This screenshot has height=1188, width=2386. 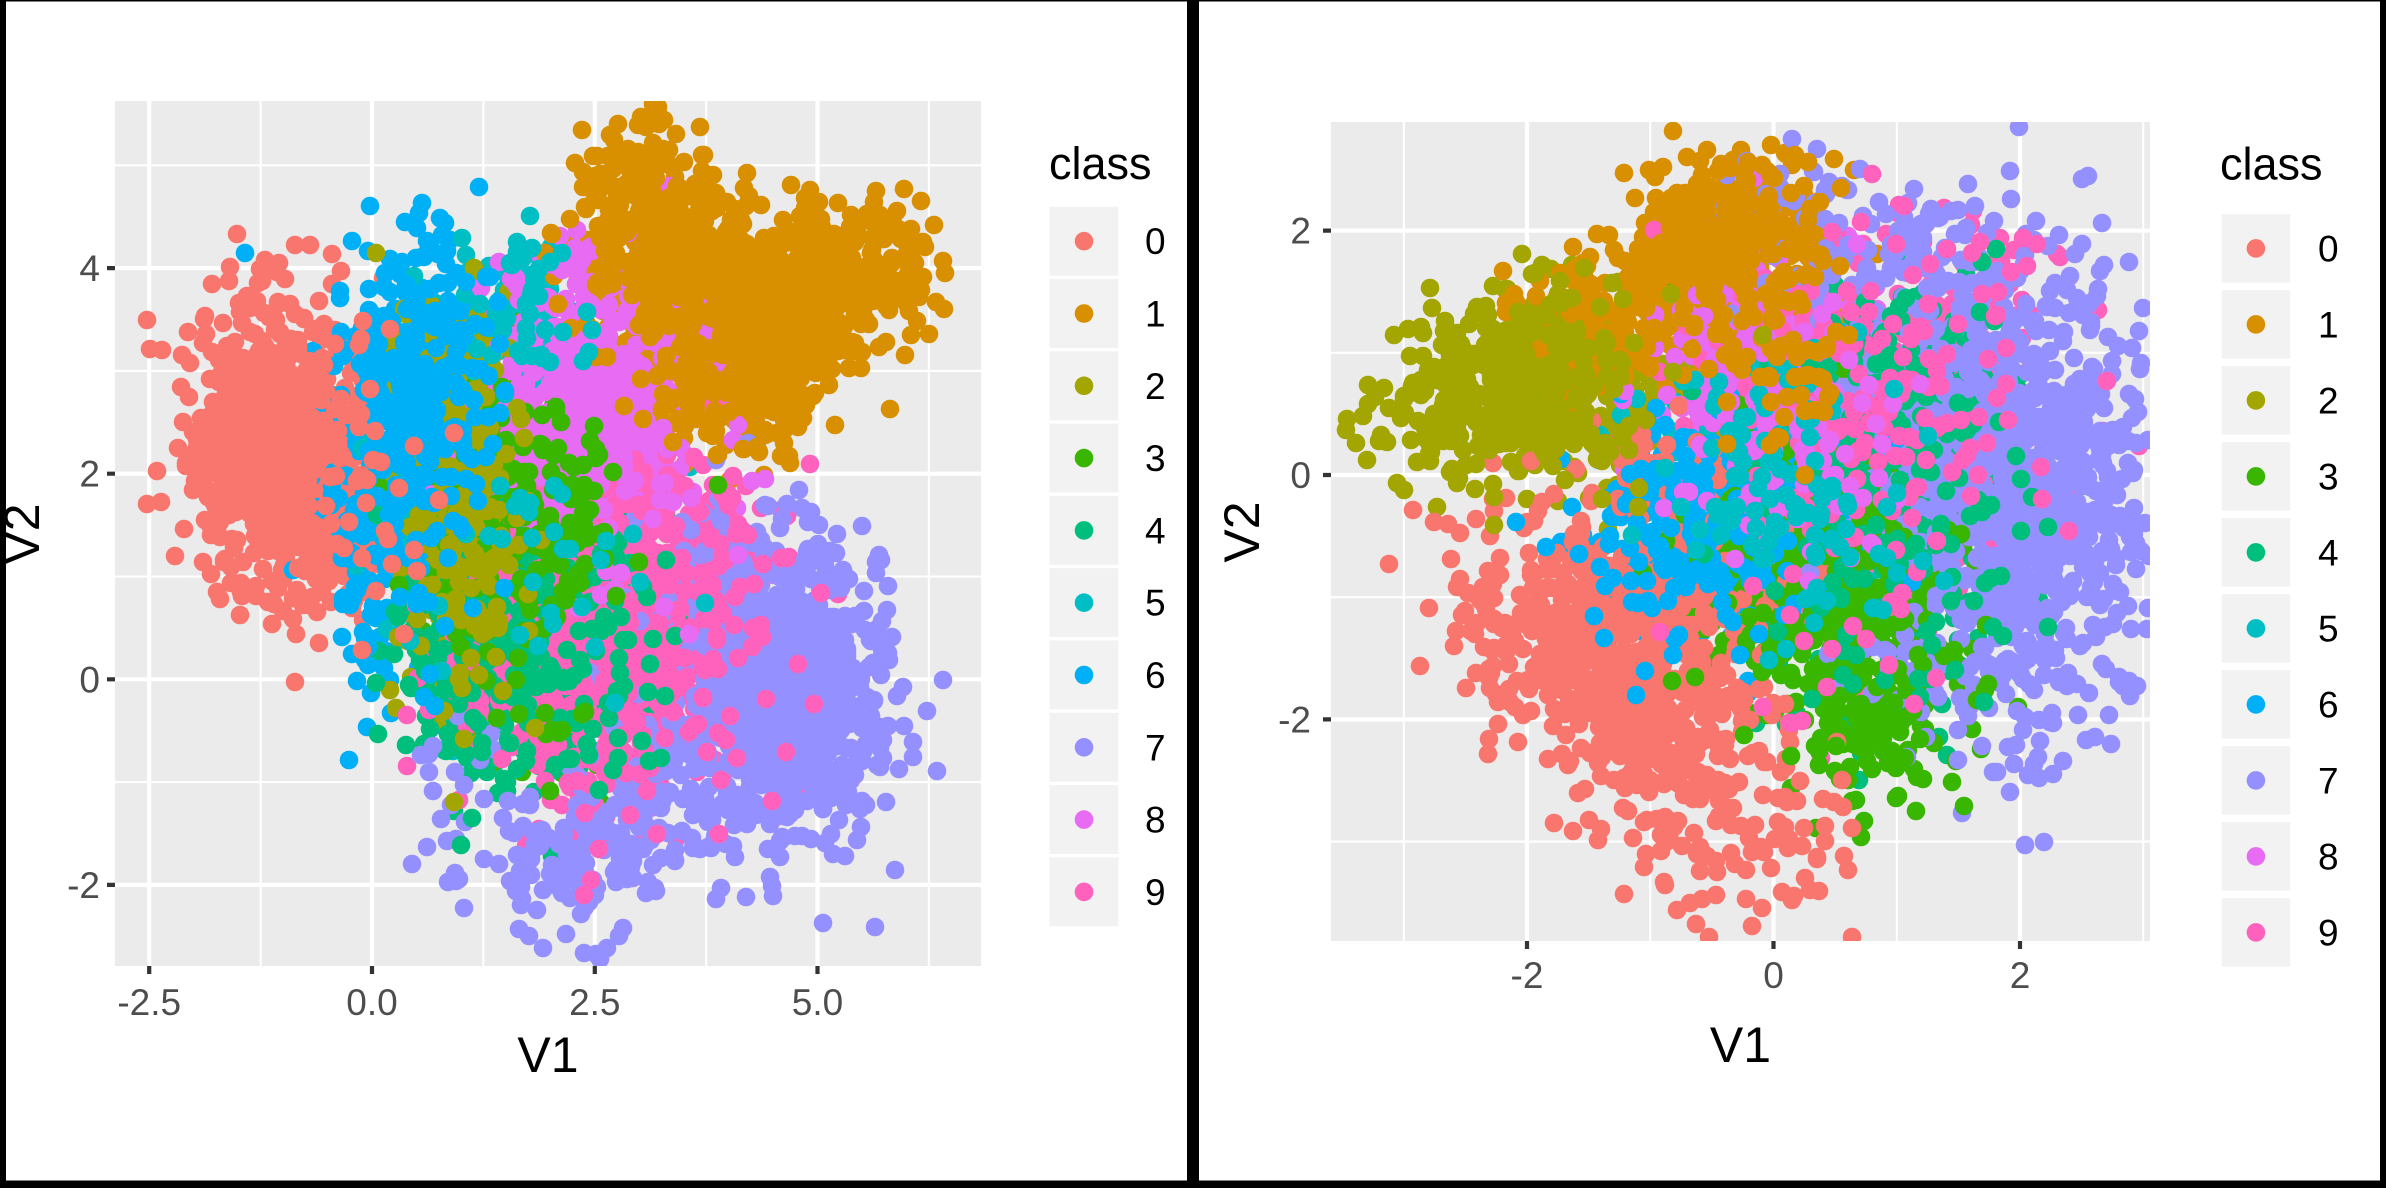 What do you see at coordinates (371, 1002) in the screenshot?
I see `svg-text: 0.0` at bounding box center [371, 1002].